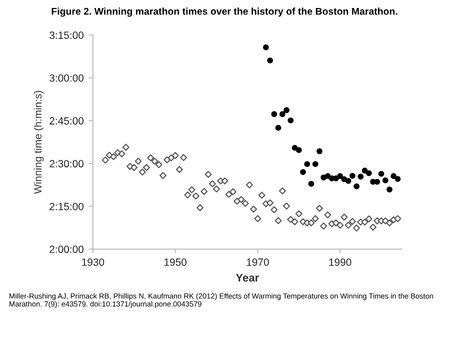  What do you see at coordinates (175, 262) in the screenshot?
I see `x-tick-label: 1950` at bounding box center [175, 262].